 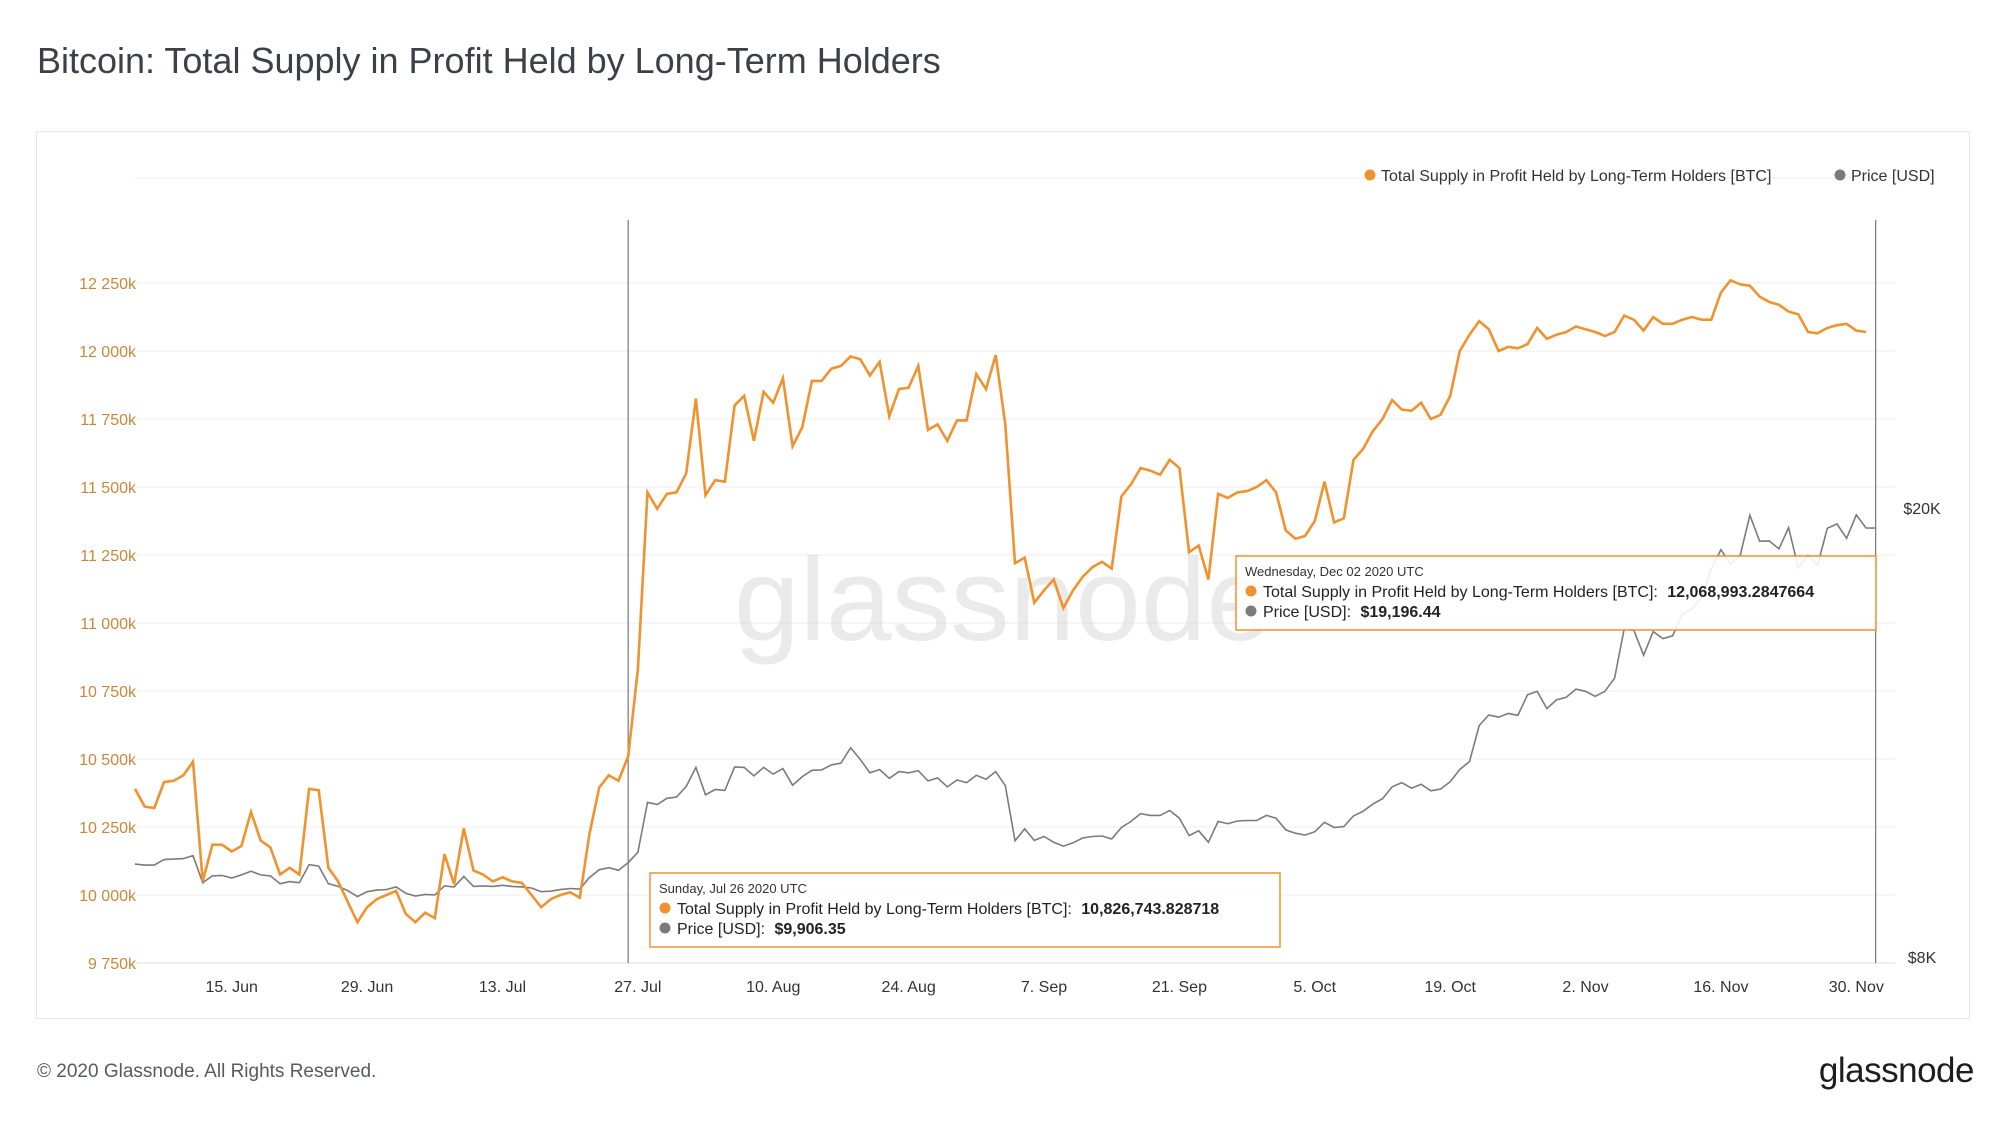 I want to click on y-left-tick-label: 10 000k, so click(x=108, y=896).